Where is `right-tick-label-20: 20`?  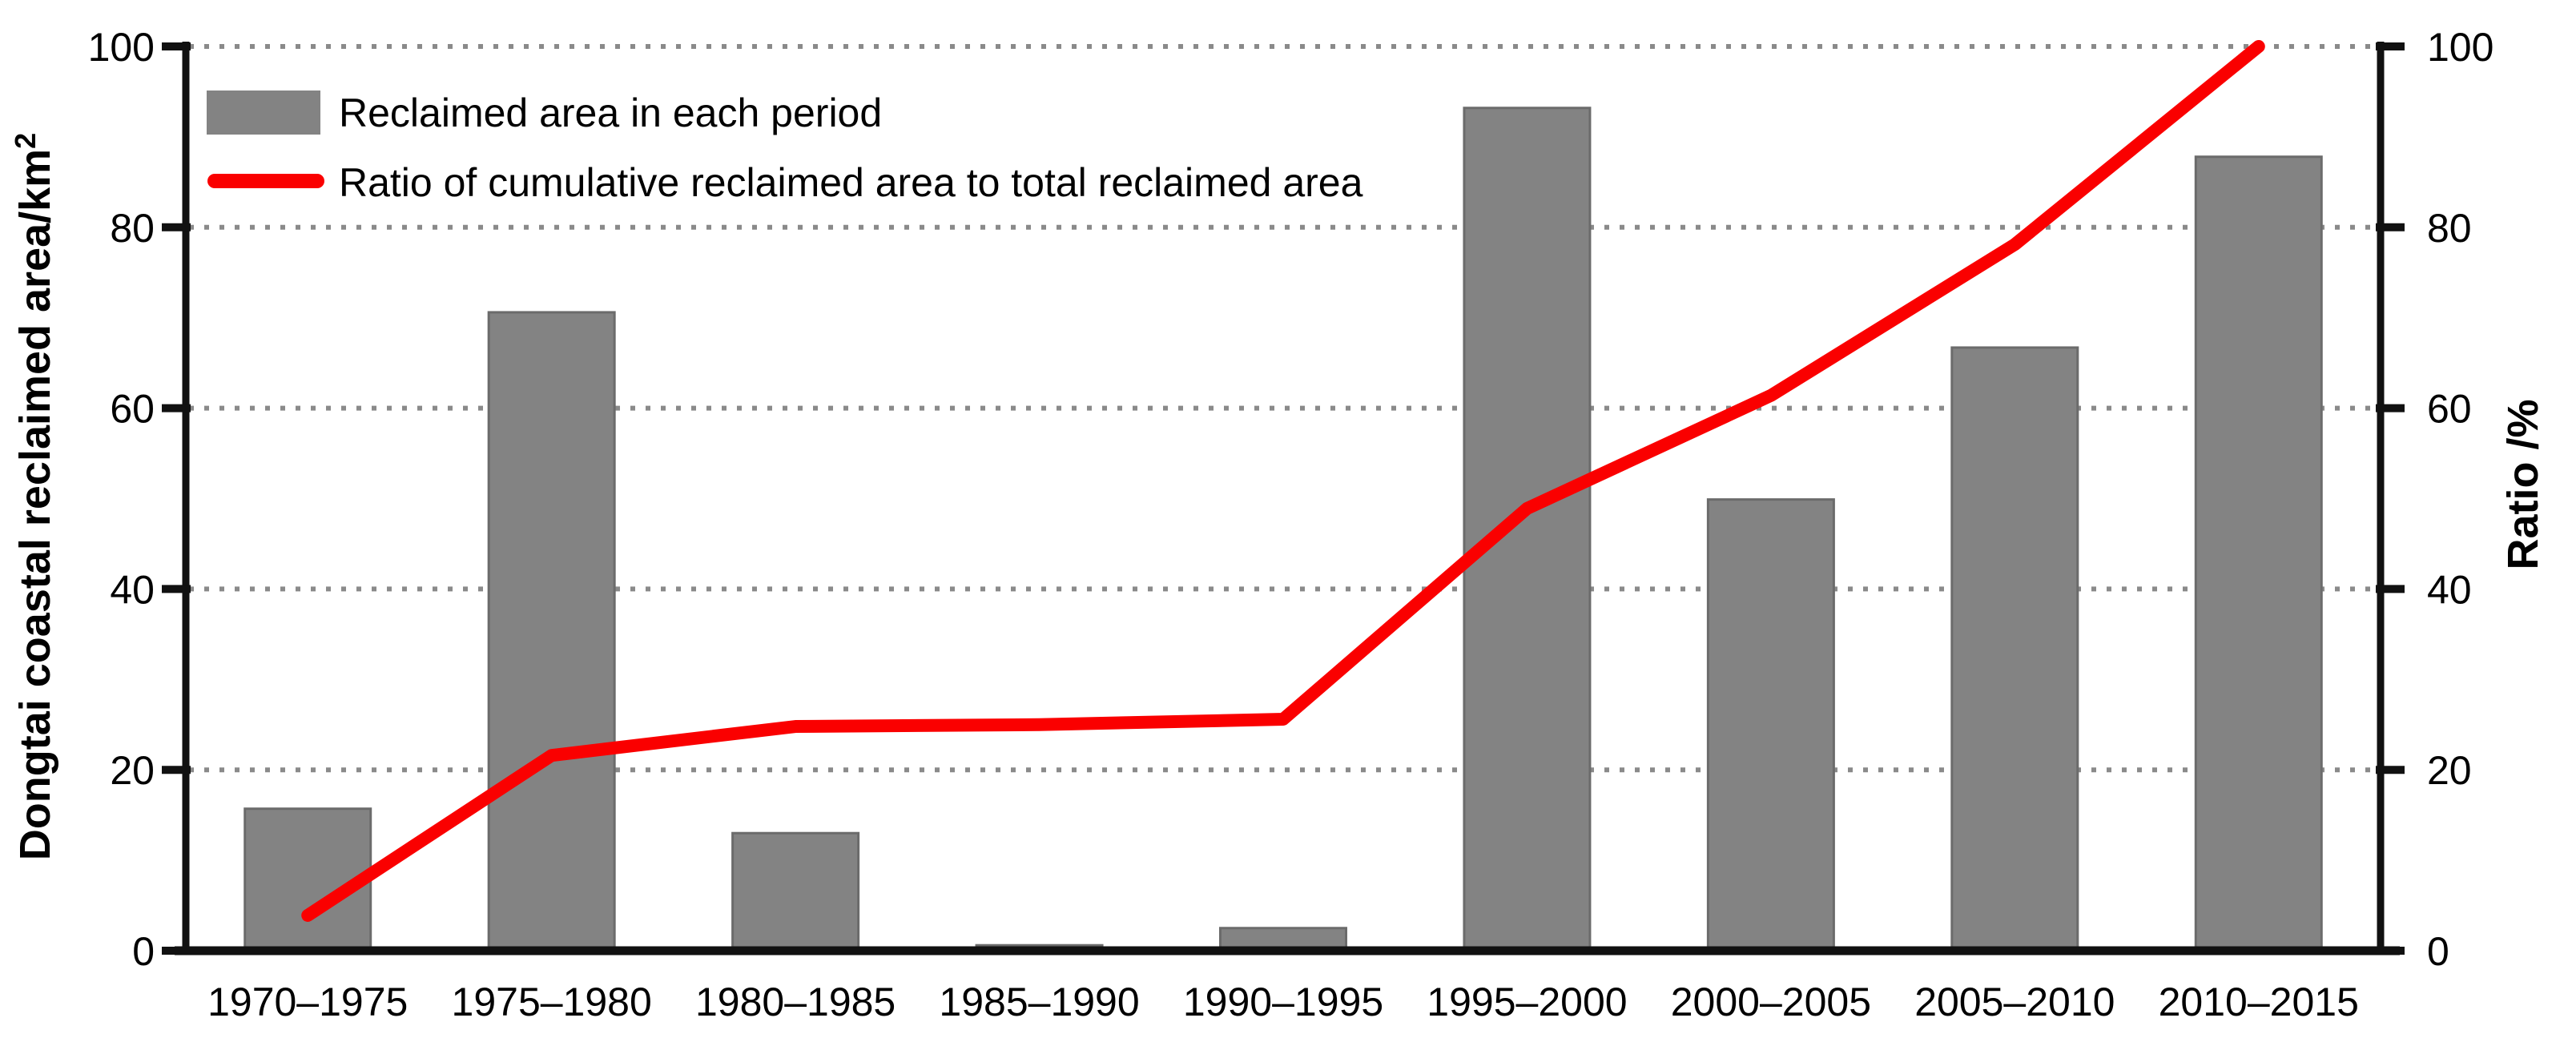
right-tick-label-20: 20 is located at coordinates (2449, 770).